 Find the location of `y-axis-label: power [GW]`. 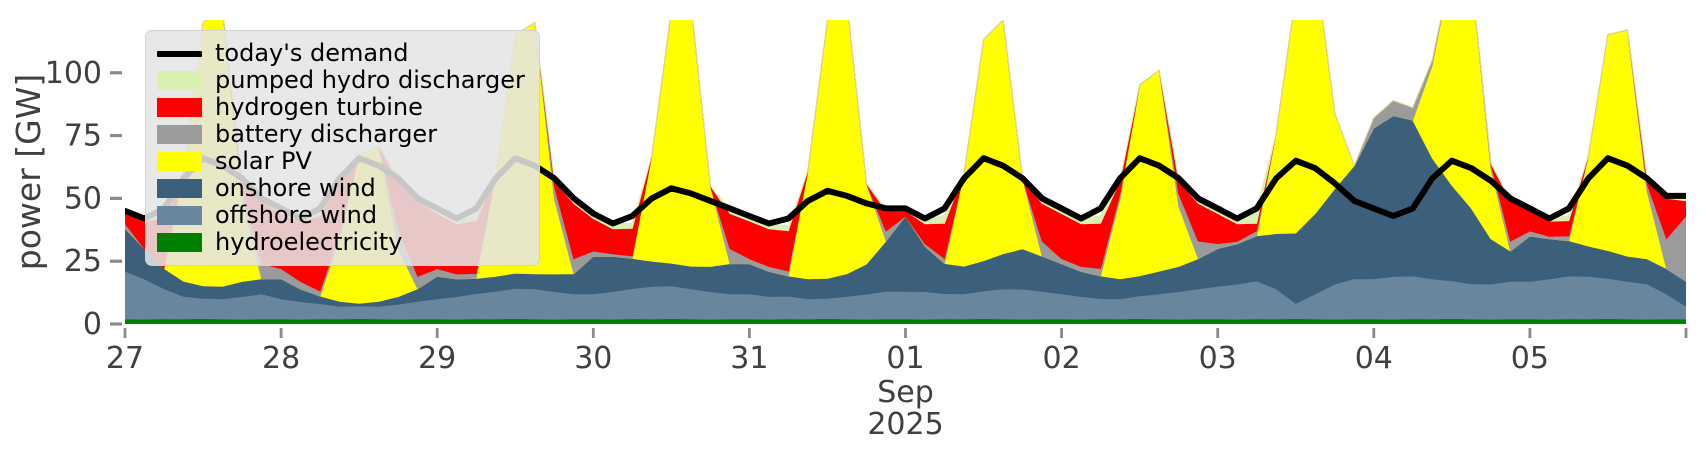

y-axis-label: power [GW] is located at coordinates (28, 172).